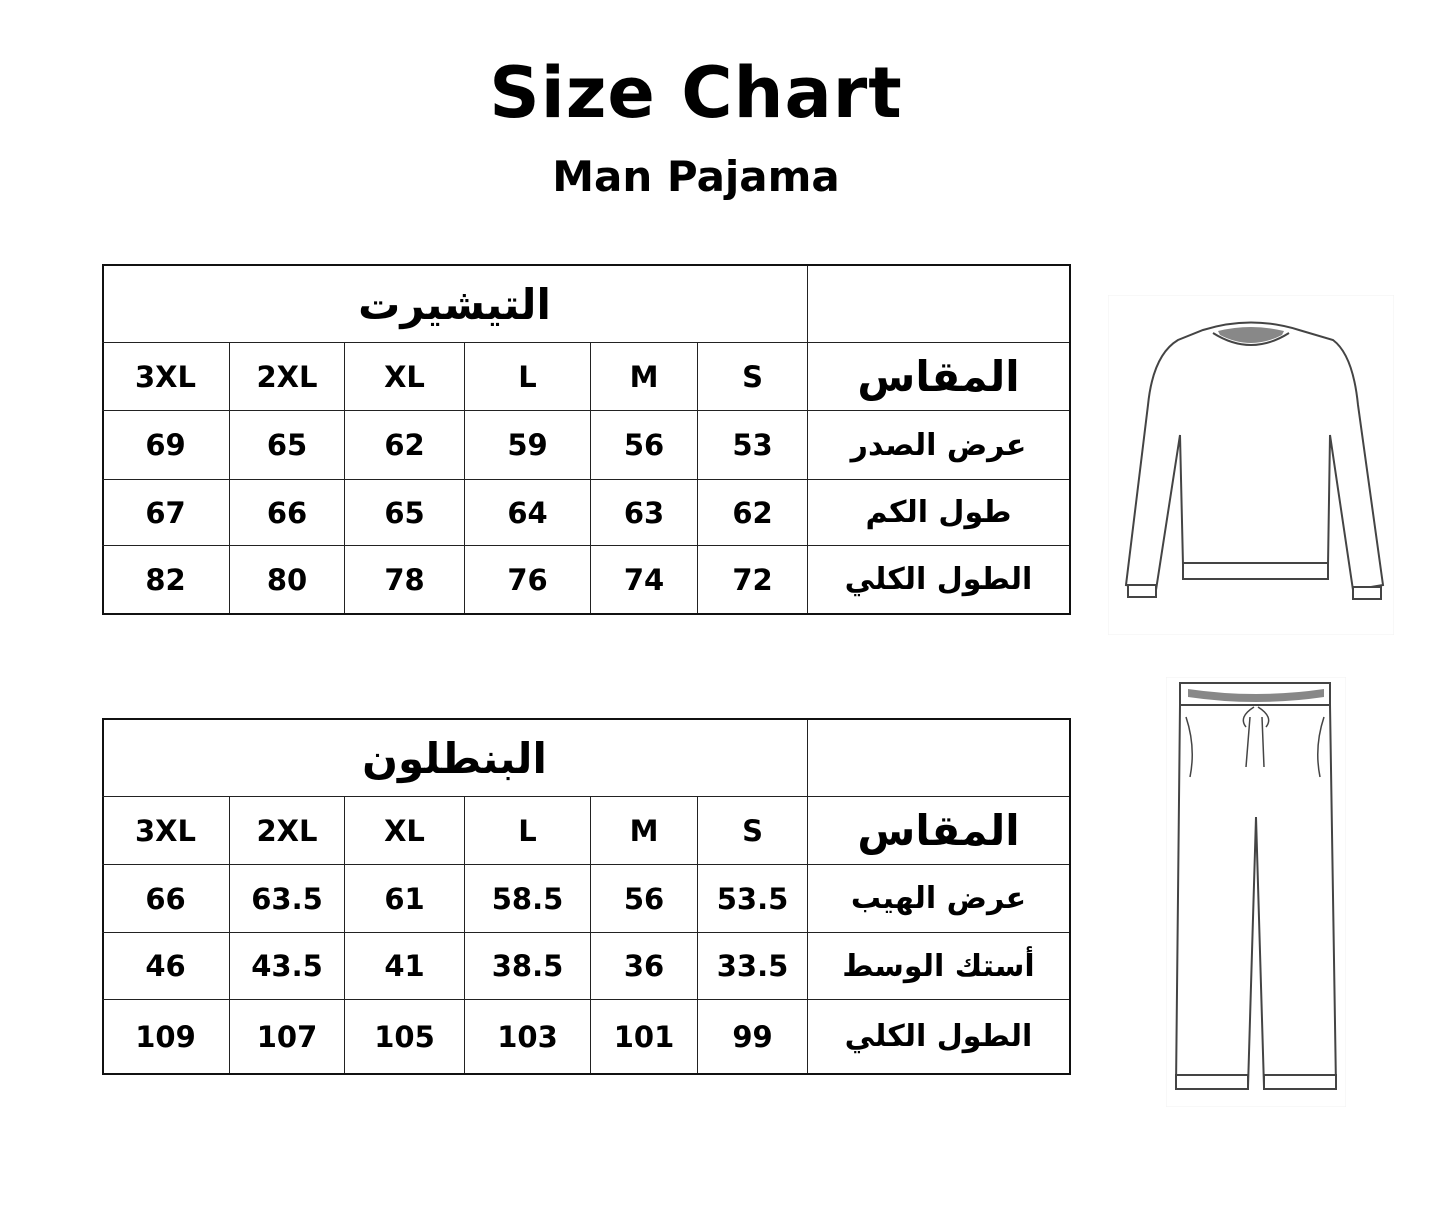 The width and height of the screenshot is (1445, 1219). What do you see at coordinates (938, 966) in the screenshot?
I see `row-label: أستك الوسط` at bounding box center [938, 966].